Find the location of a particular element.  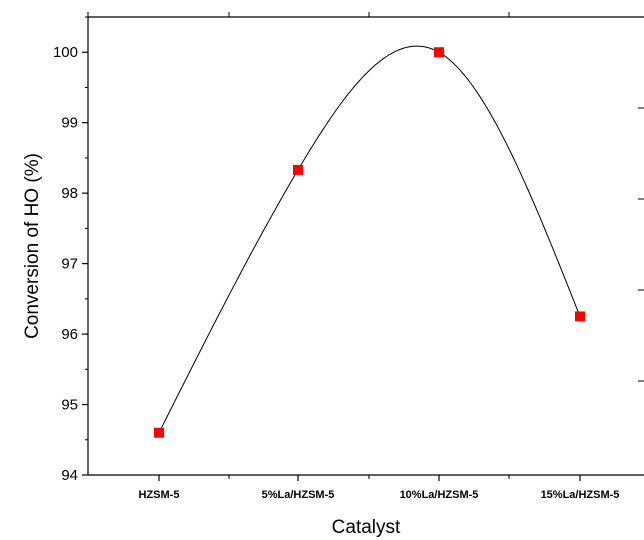

y-tick-label: 96 is located at coordinates (69, 334).